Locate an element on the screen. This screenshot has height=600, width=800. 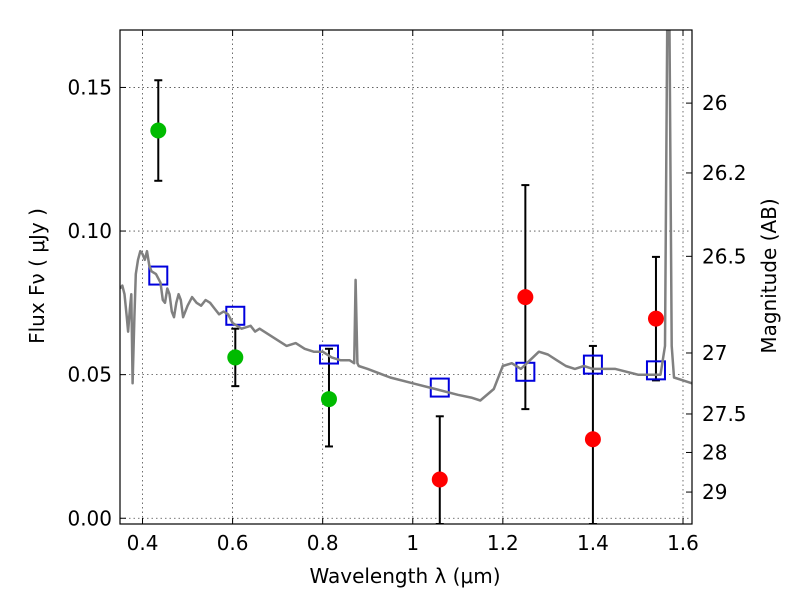
x-tick-label: 0.8 is located at coordinates (323, 543).